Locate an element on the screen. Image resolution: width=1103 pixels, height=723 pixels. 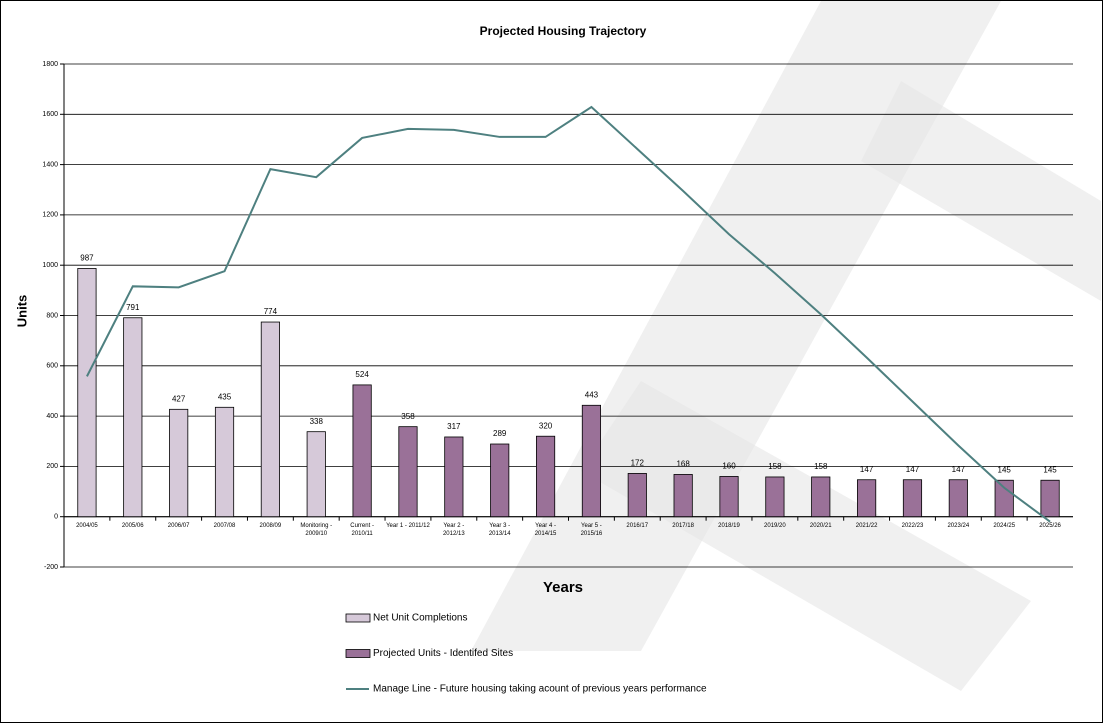
x-tick-label: Monitoring - 2009/10 is located at coordinates (316, 529).